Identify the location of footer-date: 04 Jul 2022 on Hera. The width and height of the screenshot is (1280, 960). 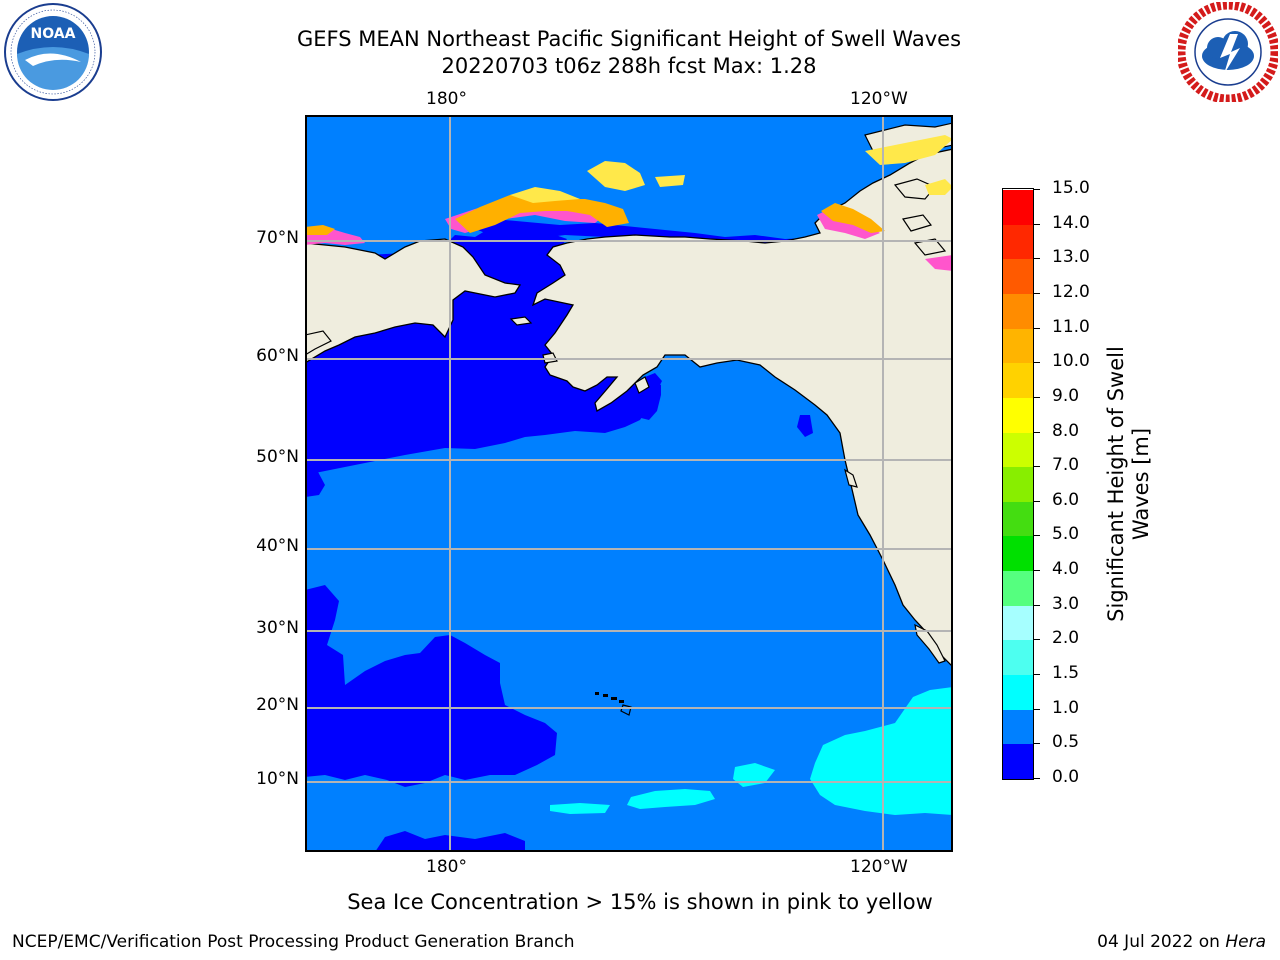
(1181, 942).